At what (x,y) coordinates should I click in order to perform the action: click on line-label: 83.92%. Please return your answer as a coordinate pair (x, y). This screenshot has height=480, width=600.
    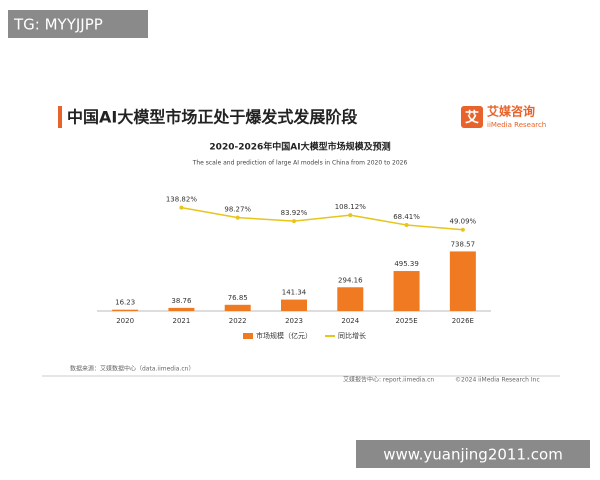
    Looking at the image, I should click on (294, 213).